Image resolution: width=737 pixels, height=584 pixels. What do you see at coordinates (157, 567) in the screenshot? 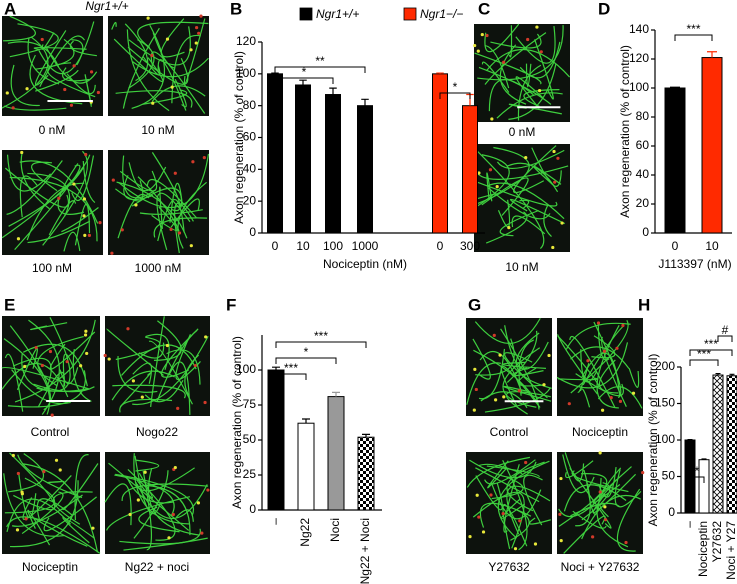
I see `image-caption: Ng22 + noci` at bounding box center [157, 567].